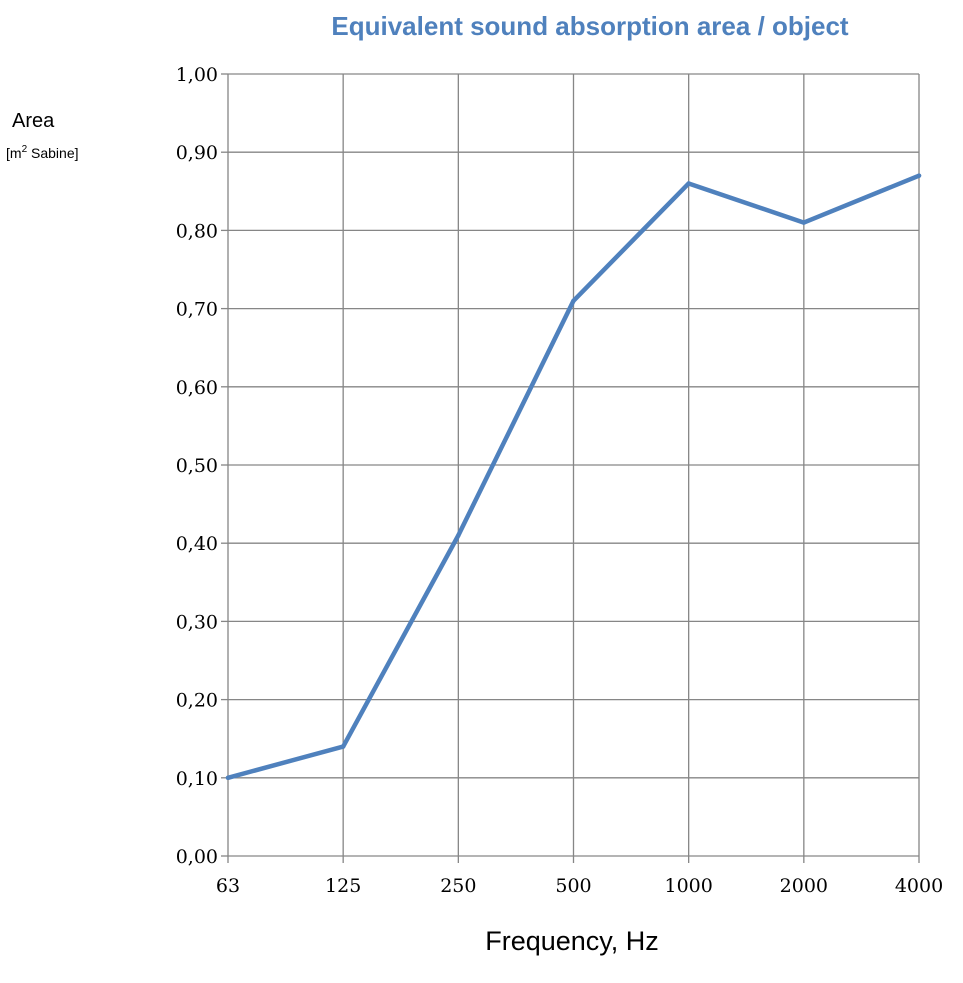 This screenshot has width=963, height=983. What do you see at coordinates (197, 779) in the screenshot?
I see `y-tick-label: 0,10` at bounding box center [197, 779].